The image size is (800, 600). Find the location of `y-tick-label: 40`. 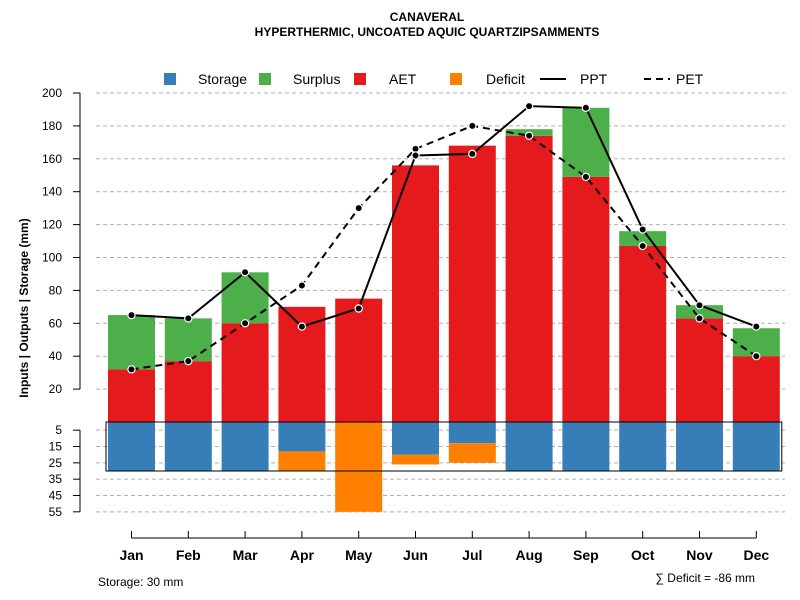

y-tick-label: 40 is located at coordinates (56, 356).